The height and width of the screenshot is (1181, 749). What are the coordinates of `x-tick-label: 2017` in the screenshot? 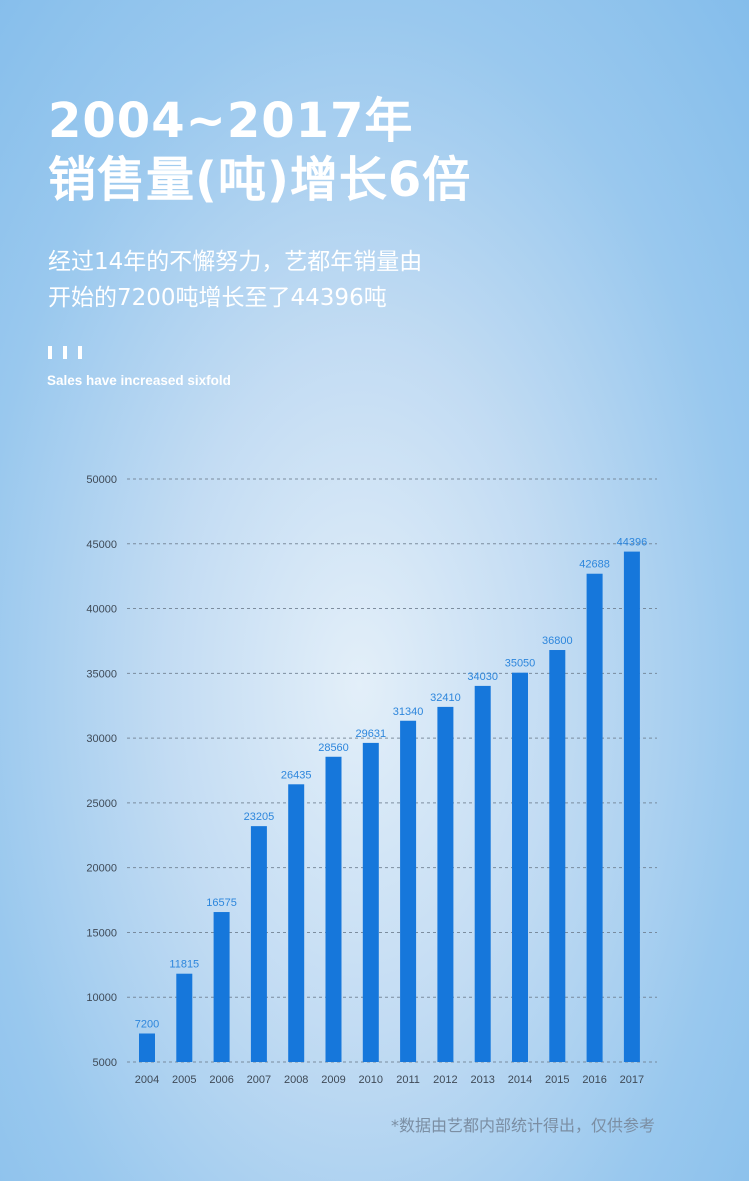 It's located at (632, 1080).